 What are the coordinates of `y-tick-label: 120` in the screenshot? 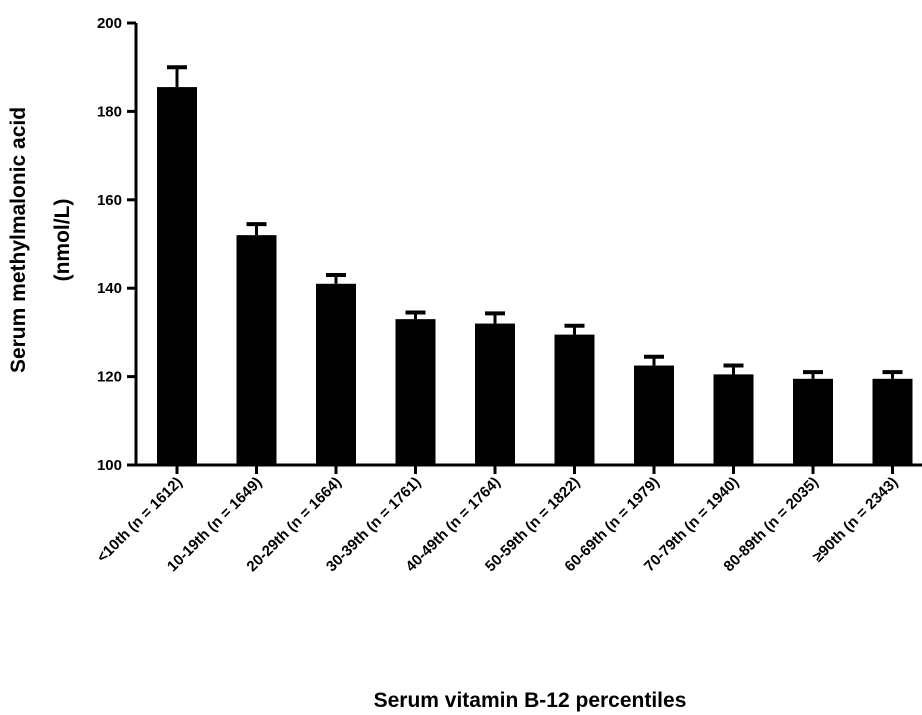 It's located at (109, 377).